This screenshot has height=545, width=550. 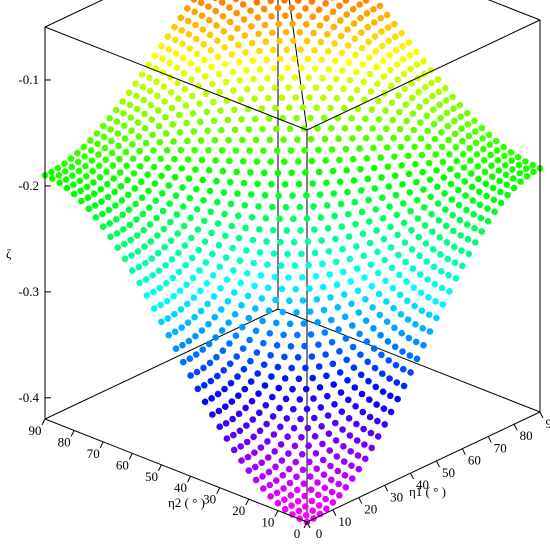 What do you see at coordinates (276, 513) in the screenshot?
I see `y-tick-mark` at bounding box center [276, 513].